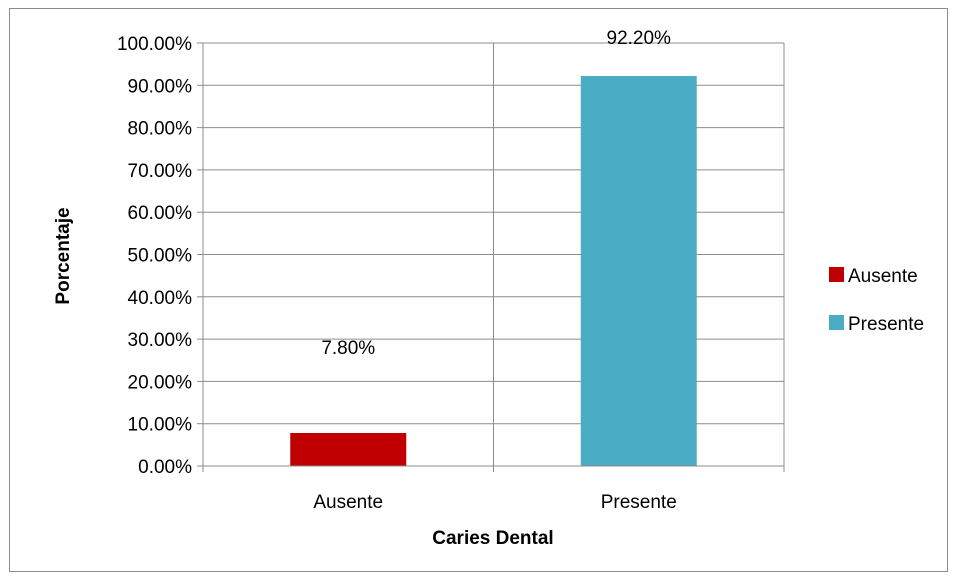 This screenshot has height=580, width=957. What do you see at coordinates (160, 213) in the screenshot?
I see `y-tick-label: 60.00%` at bounding box center [160, 213].